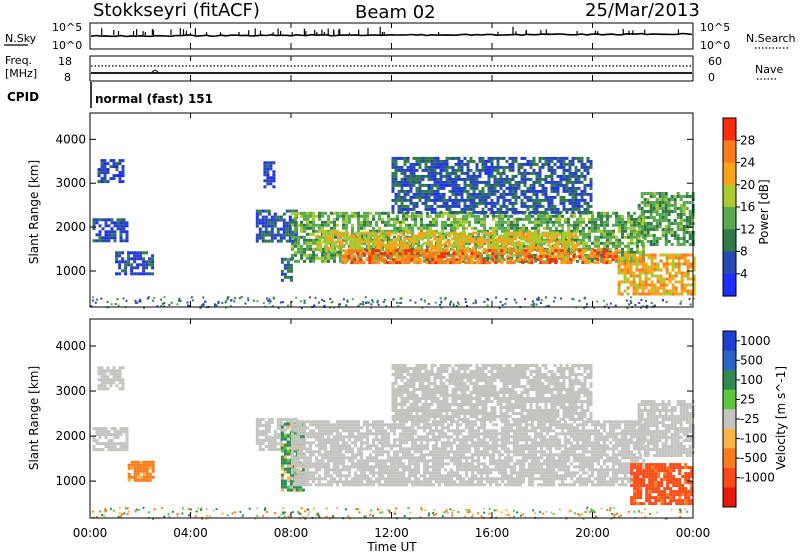 The image size is (800, 554). What do you see at coordinates (110, 95) in the screenshot?
I see `cpid-panel: CPID normal (fast) 151` at bounding box center [110, 95].